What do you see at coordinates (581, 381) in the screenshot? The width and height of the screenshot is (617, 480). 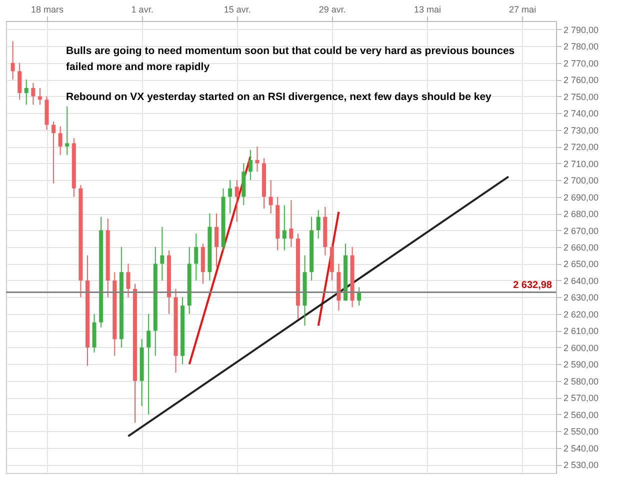 I see `y-tick-label: 2 580,00` at bounding box center [581, 381].